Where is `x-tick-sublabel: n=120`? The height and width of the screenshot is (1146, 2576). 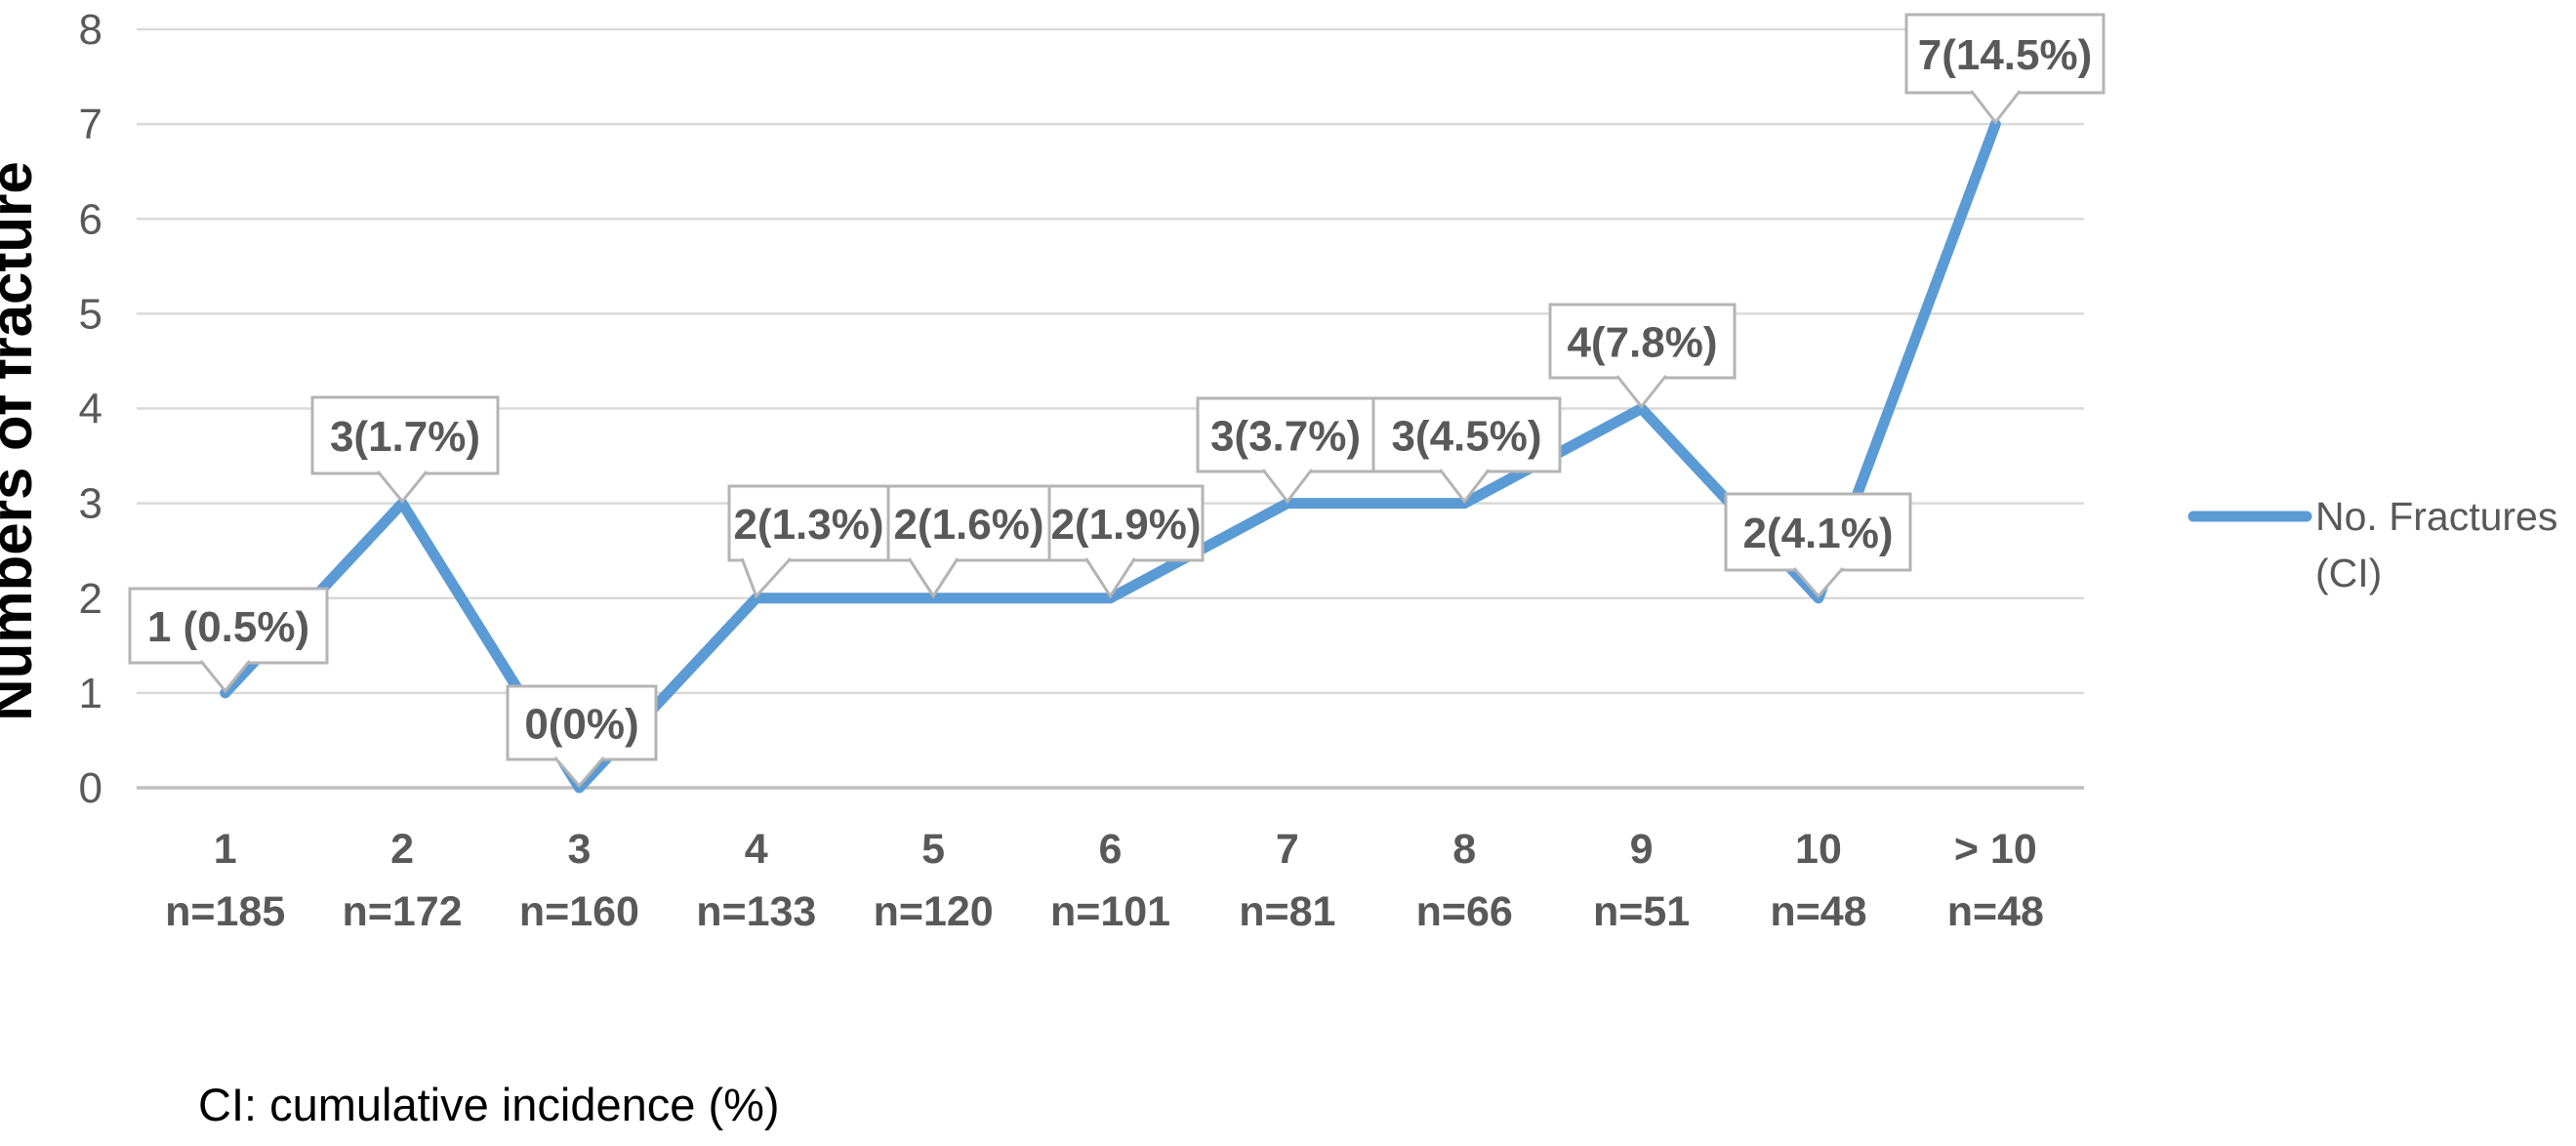
x-tick-sublabel: n=120 is located at coordinates (934, 911).